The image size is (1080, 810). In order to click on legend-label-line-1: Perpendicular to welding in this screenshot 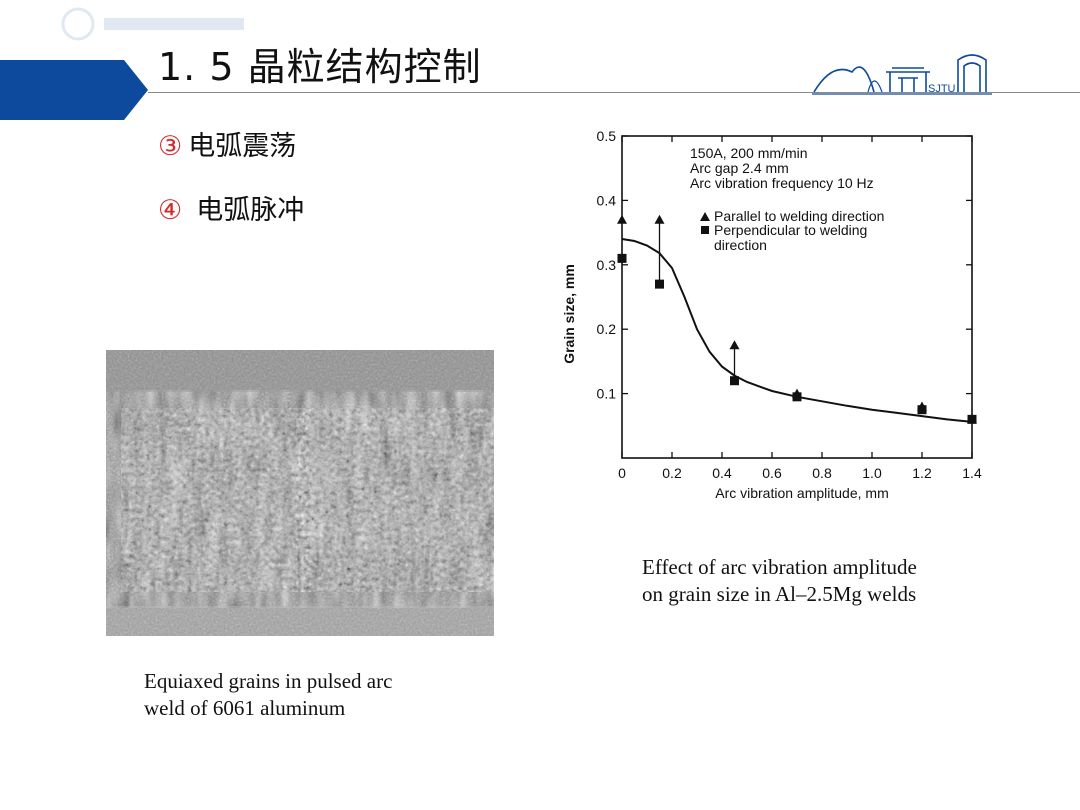, I will do `click(790, 230)`.